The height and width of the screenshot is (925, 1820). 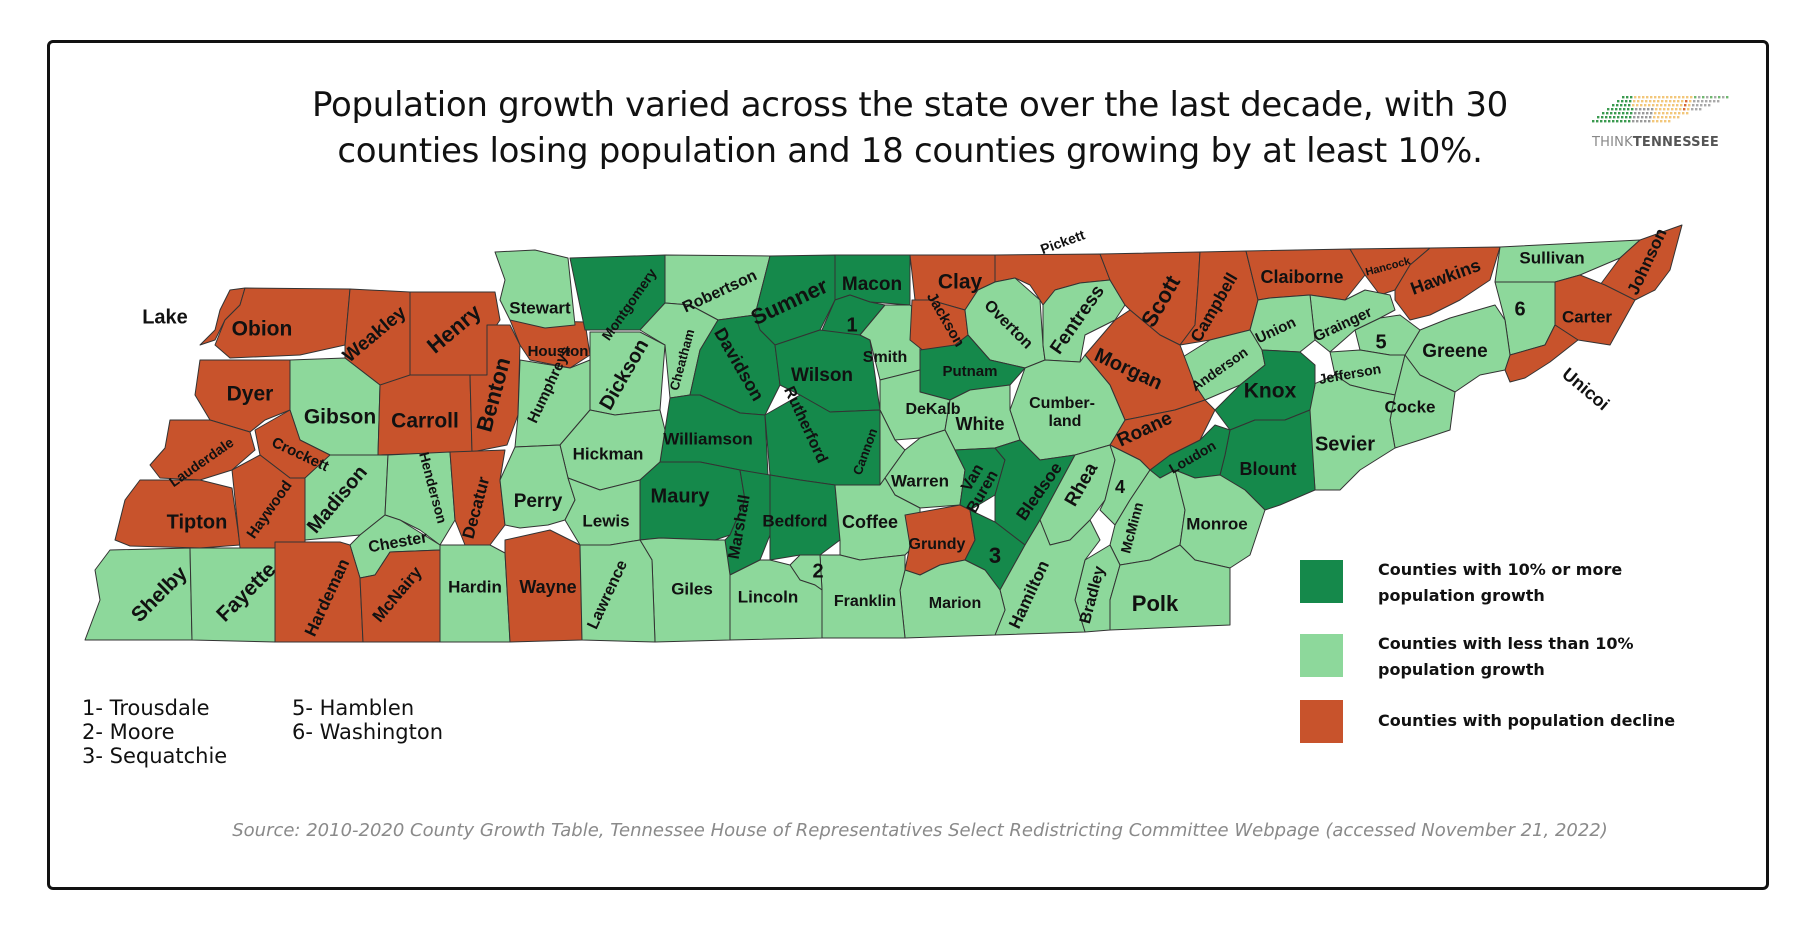 I want to click on legend-label-line: Counties with 10% or more, so click(x=1500, y=569).